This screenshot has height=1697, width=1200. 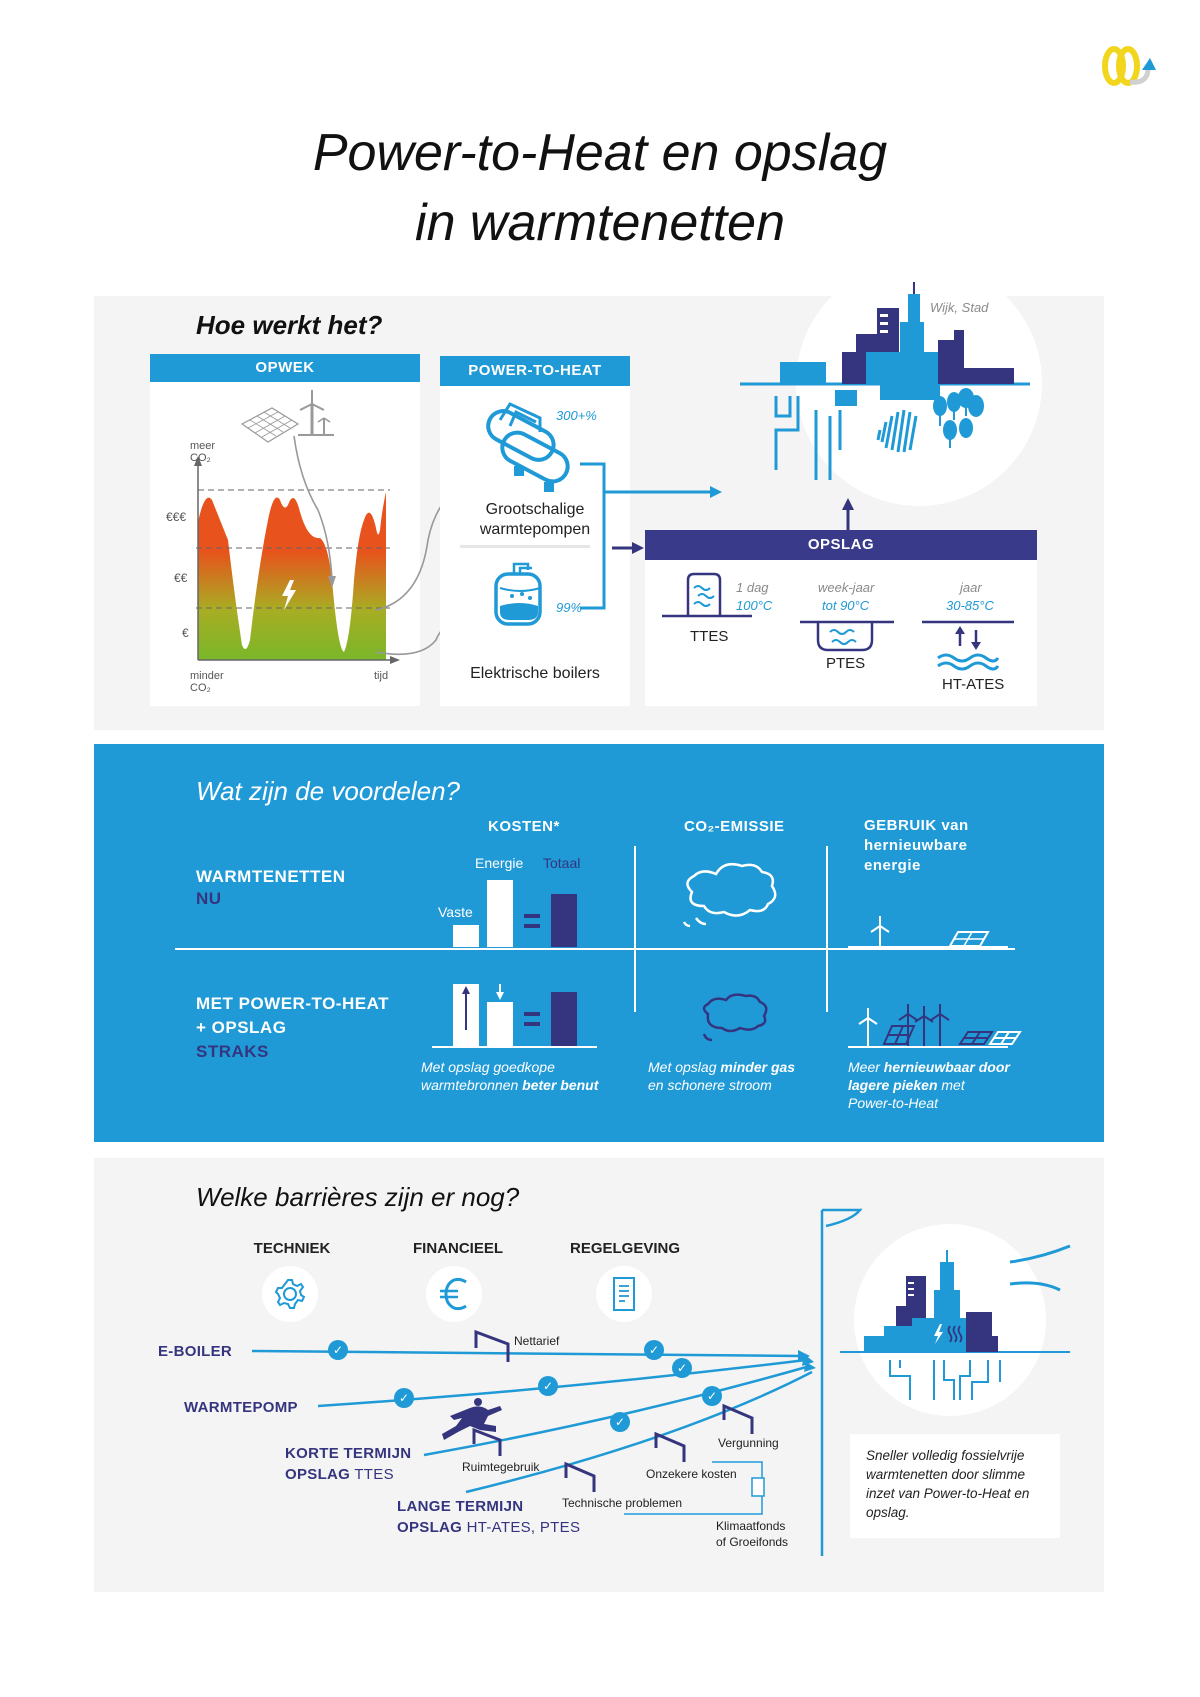 I want to click on power-to-heat-header: POWER-TO-HEAT, so click(x=535, y=371).